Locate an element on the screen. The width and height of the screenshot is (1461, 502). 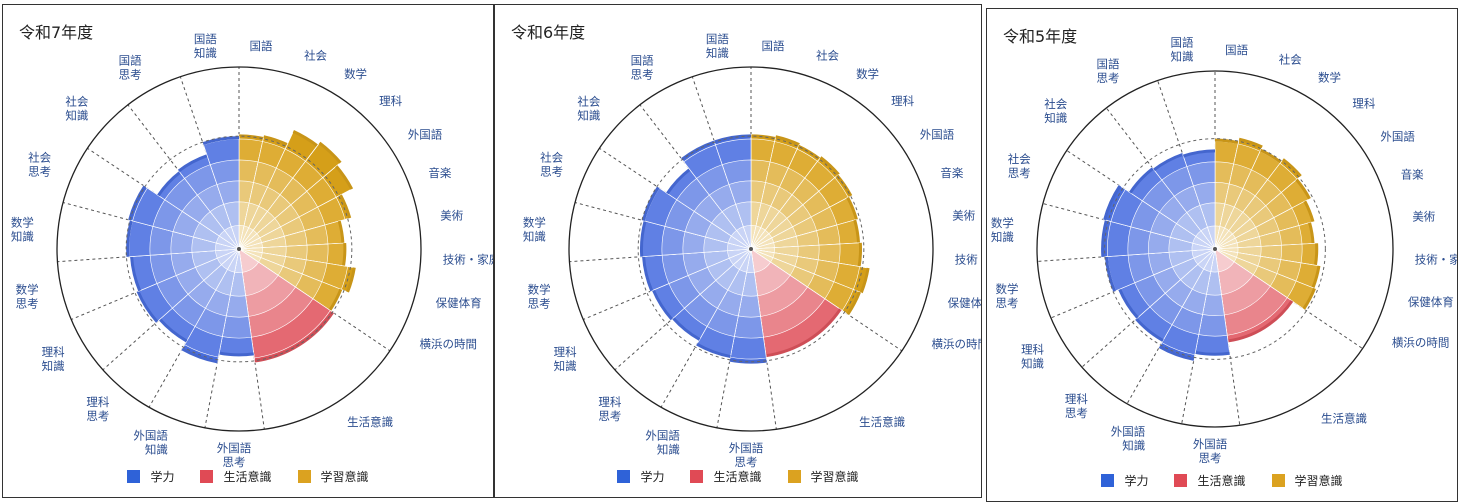
category-label: 社会 is located at coordinates (827, 56).